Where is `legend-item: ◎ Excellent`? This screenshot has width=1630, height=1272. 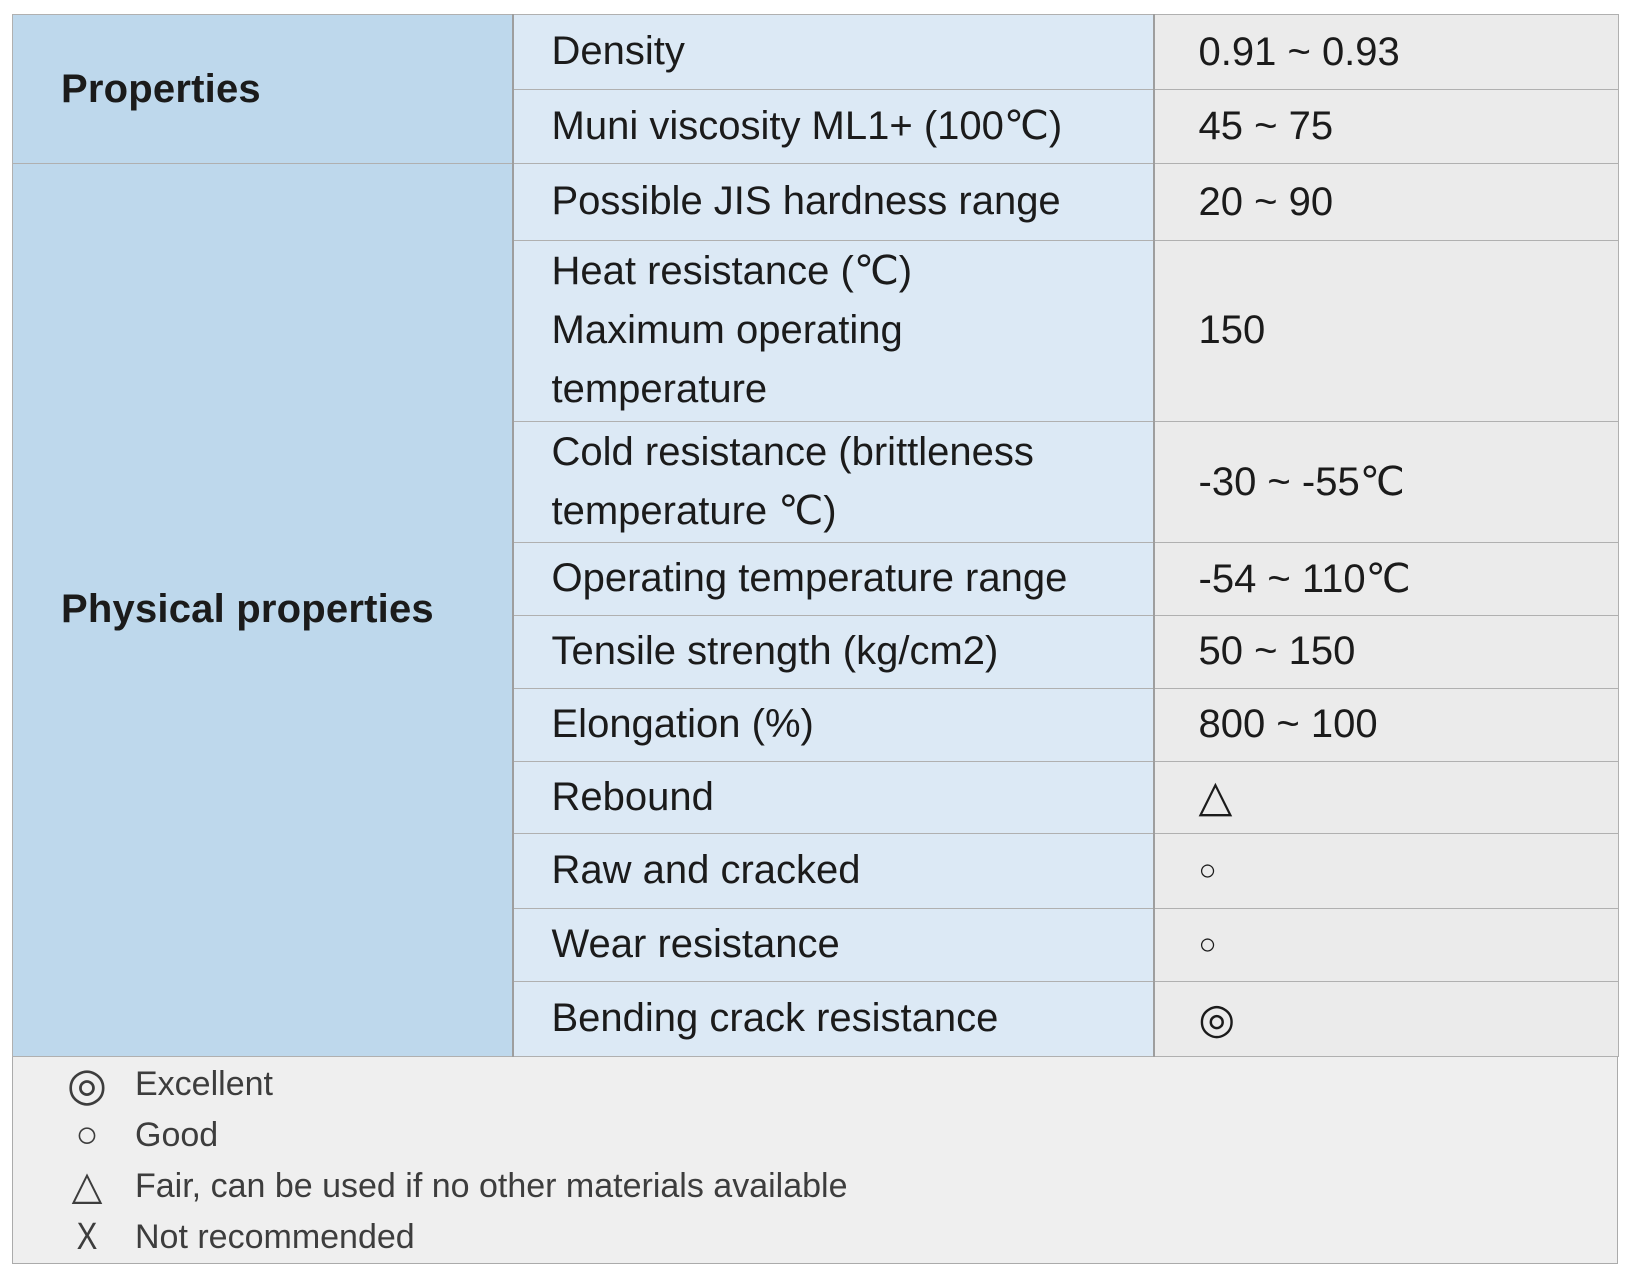 legend-item: ◎ Excellent is located at coordinates (815, 1084).